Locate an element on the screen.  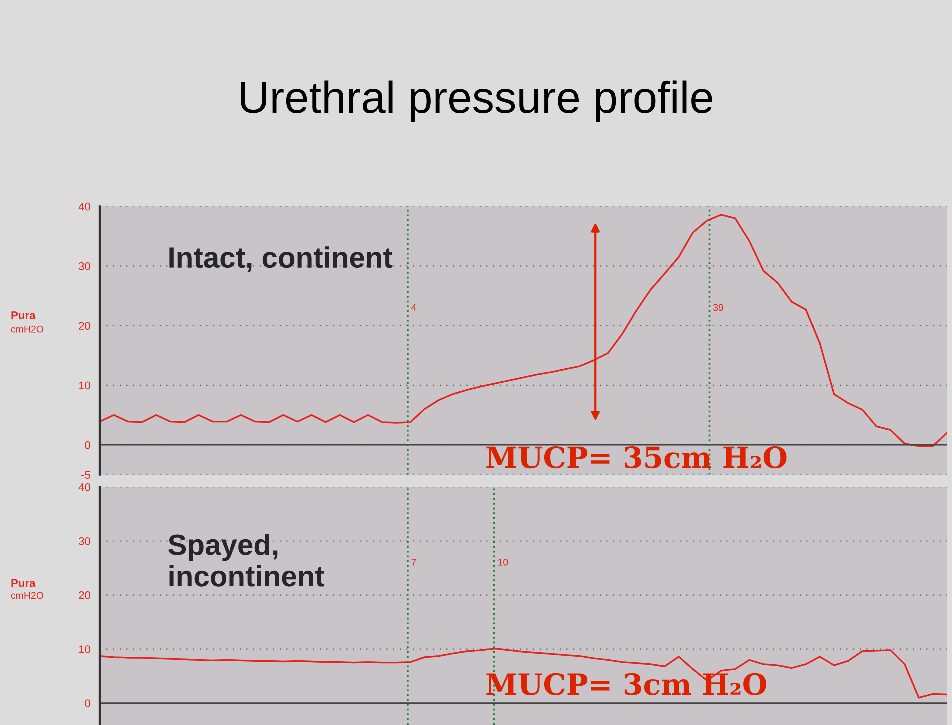
annotation: Intact, continent is located at coordinates (281, 259).